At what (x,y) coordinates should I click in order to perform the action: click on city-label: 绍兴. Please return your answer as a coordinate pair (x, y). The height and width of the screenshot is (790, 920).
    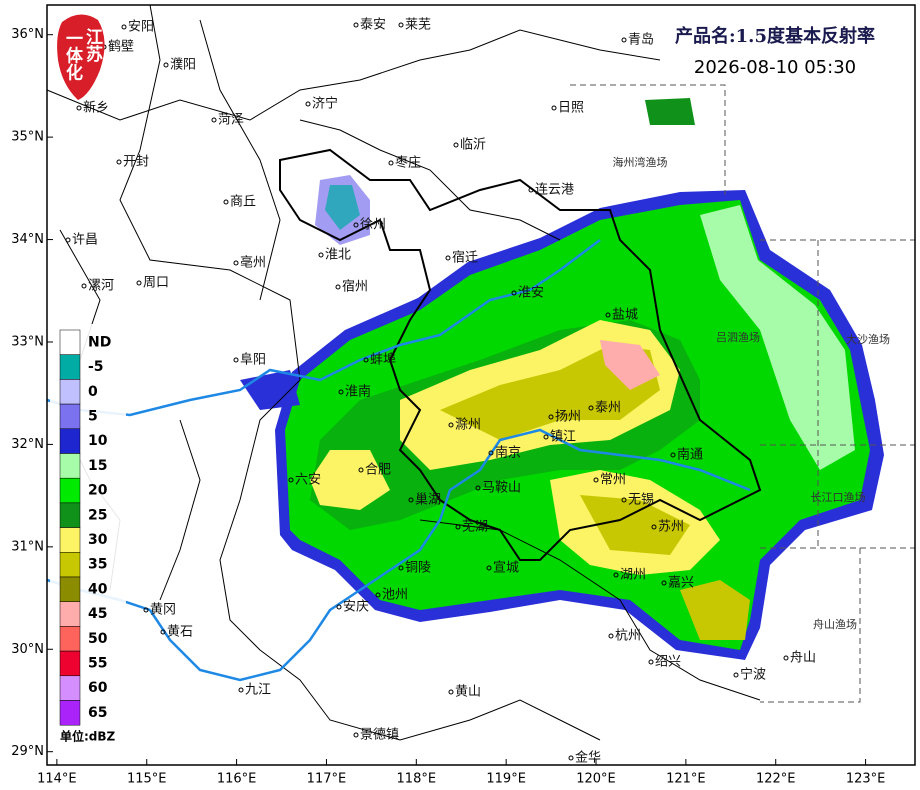
    Looking at the image, I should click on (668, 662).